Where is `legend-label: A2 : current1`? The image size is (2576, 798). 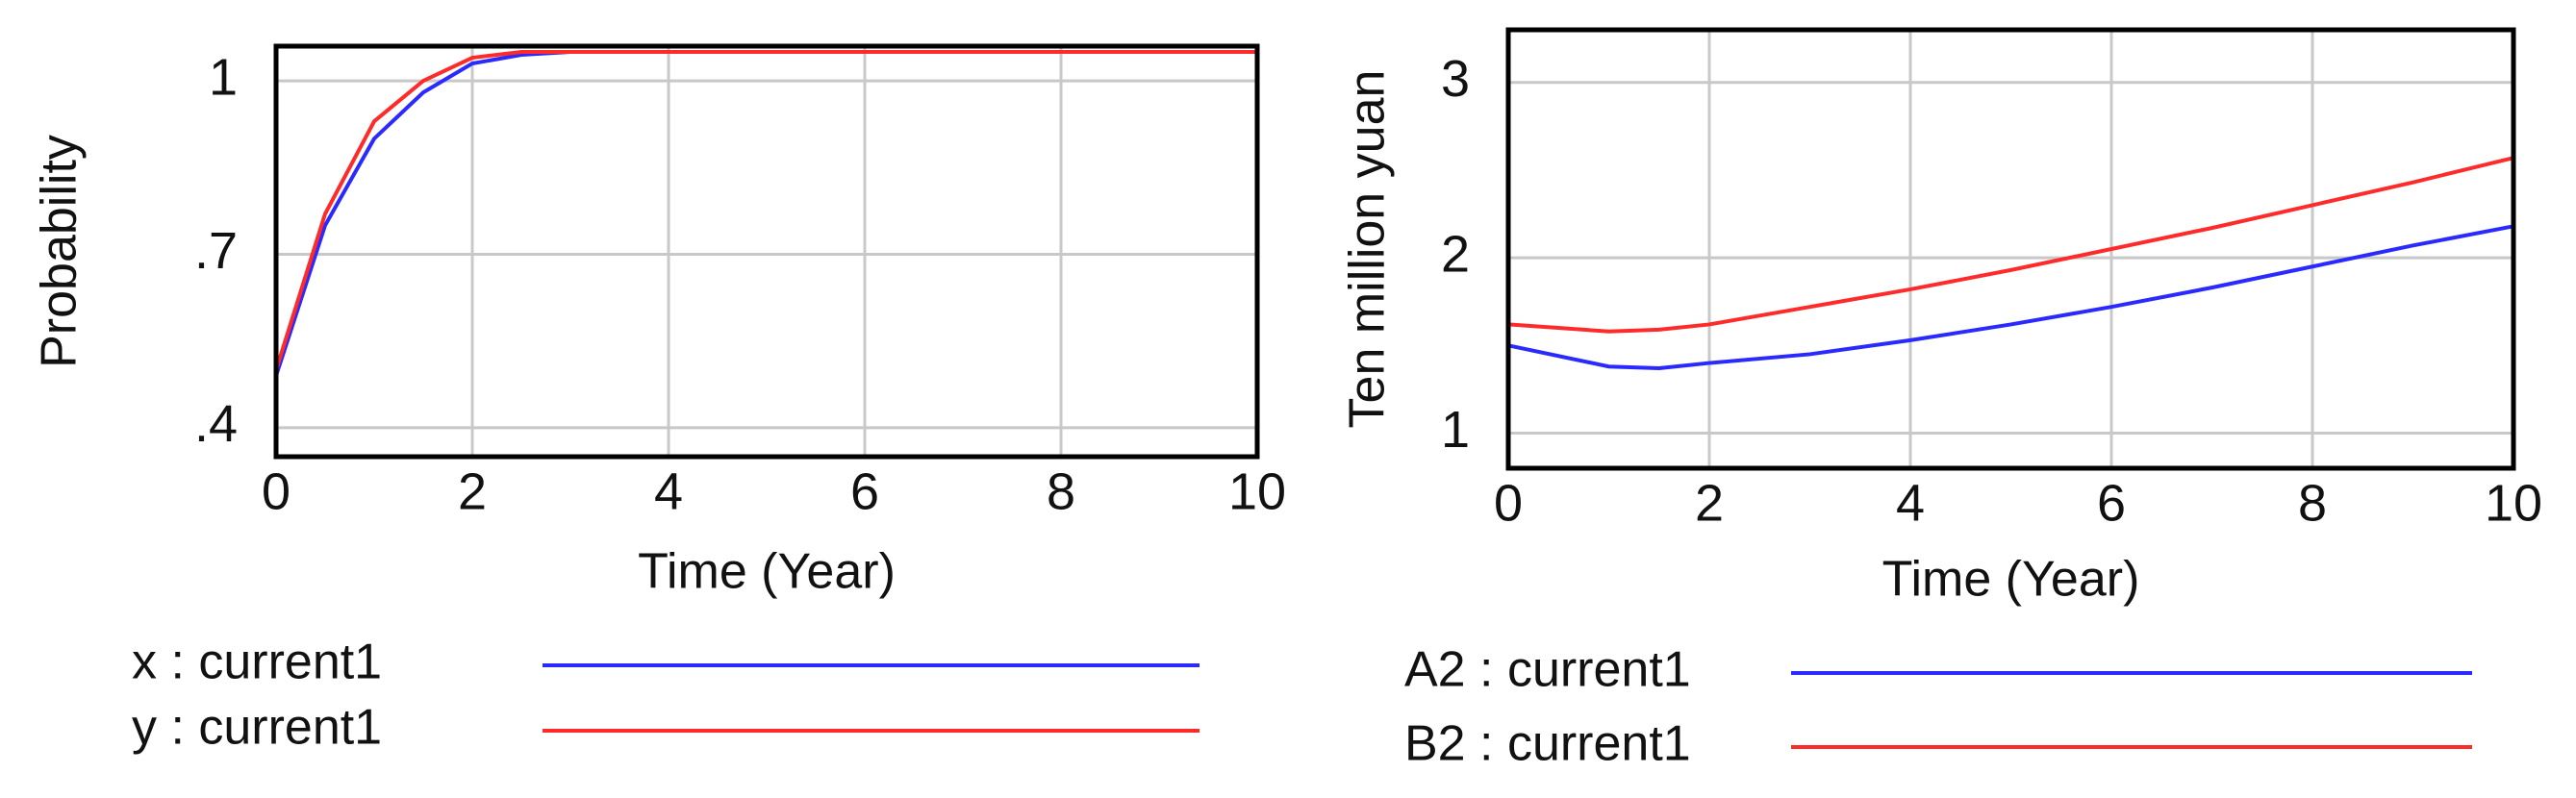
legend-label: A2 : current1 is located at coordinates (1547, 670).